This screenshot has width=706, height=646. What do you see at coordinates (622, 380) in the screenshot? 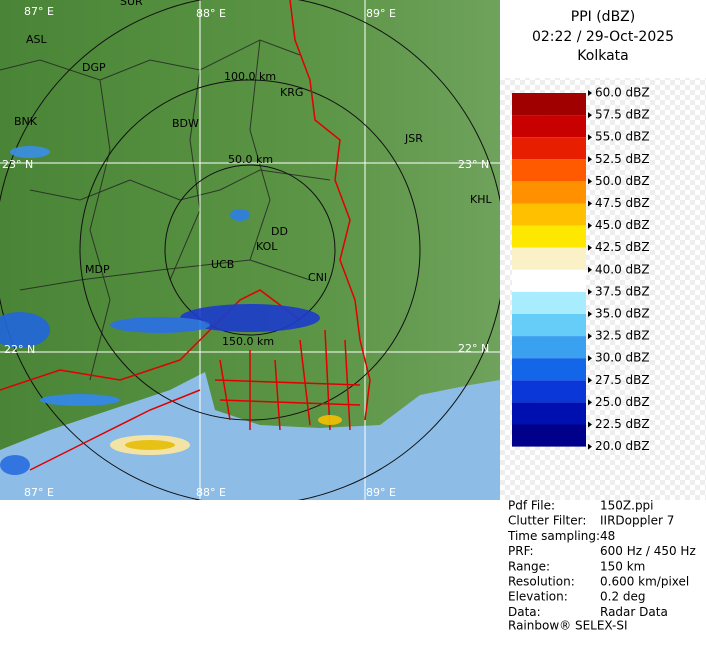
I see `scale-label: 27.5 dBZ` at bounding box center [622, 380].